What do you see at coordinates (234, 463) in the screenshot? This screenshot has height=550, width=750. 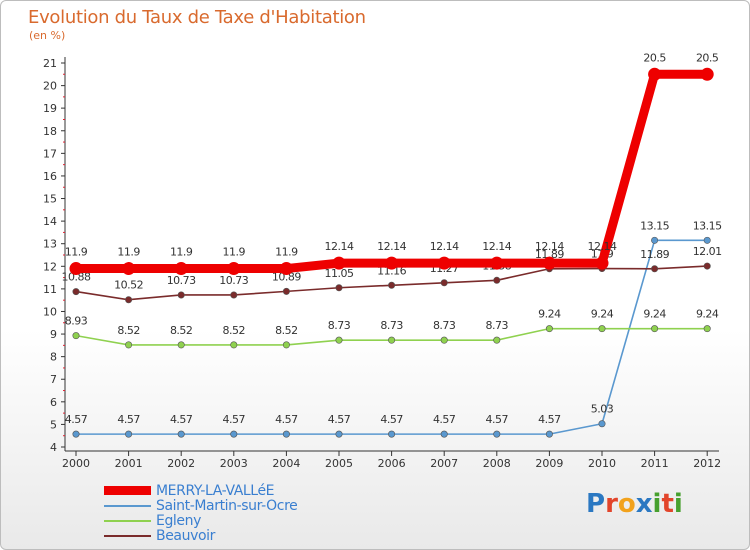 I see `x-tick-label: 2003` at bounding box center [234, 463].